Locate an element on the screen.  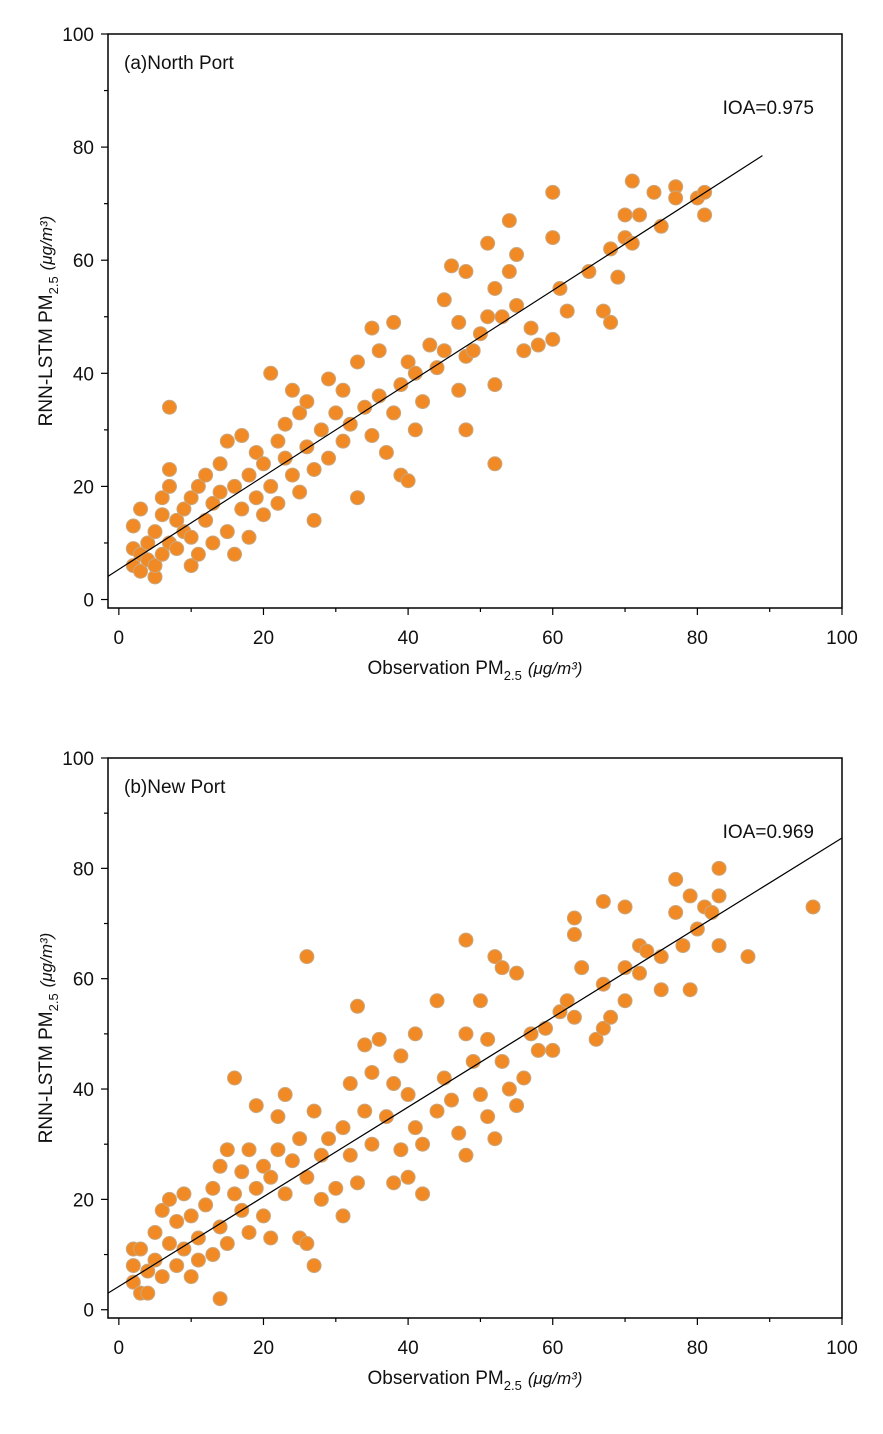
y-tick-label: 0 is located at coordinates (88, 1311).